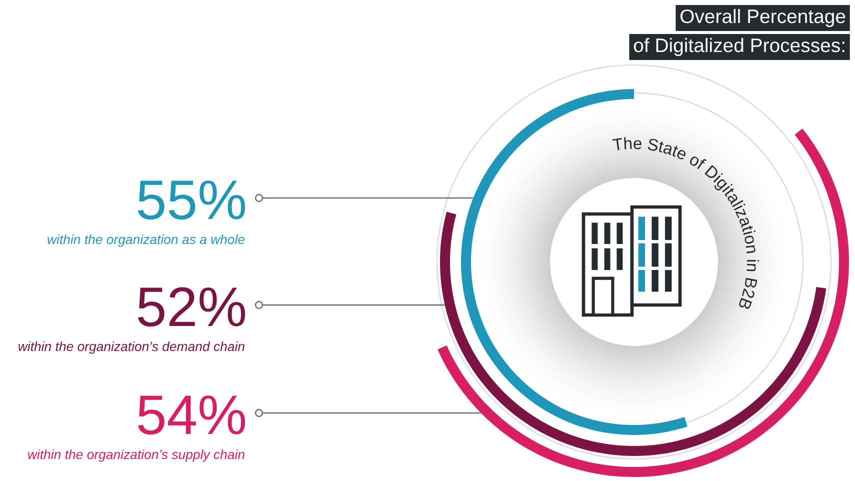 Image resolution: width=855 pixels, height=481 pixels. I want to click on category-label: within the organization’s supply chain, so click(136, 455).